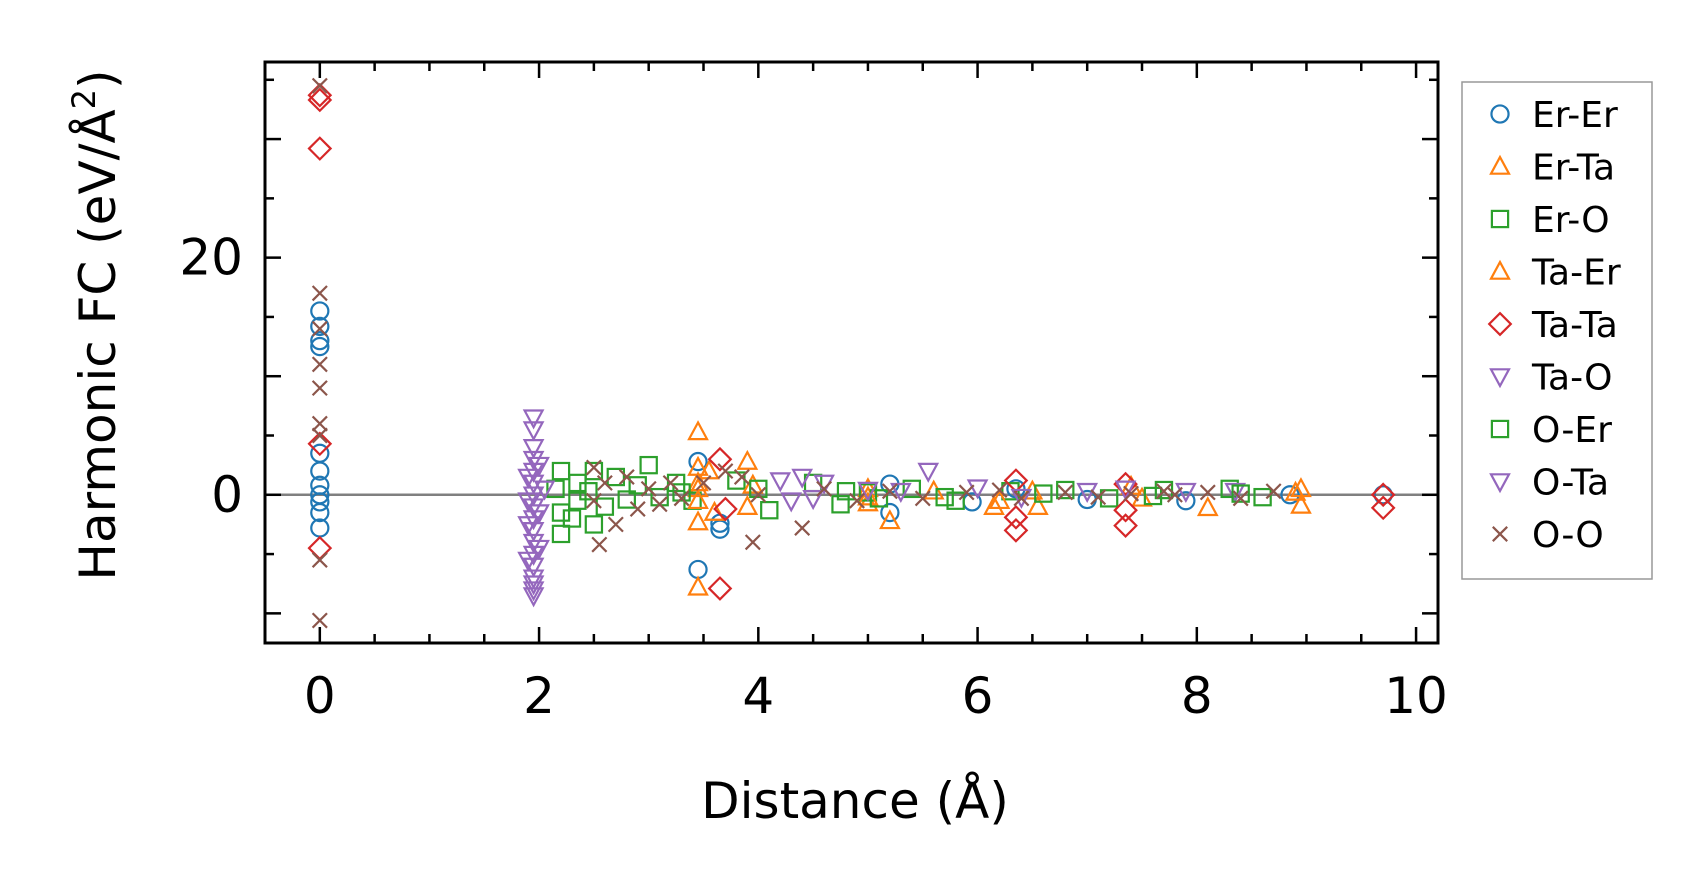 This screenshot has height=883, width=1700. Describe the element at coordinates (84, 99) in the screenshot. I see `y-axis-title-superscript: 2` at that location.